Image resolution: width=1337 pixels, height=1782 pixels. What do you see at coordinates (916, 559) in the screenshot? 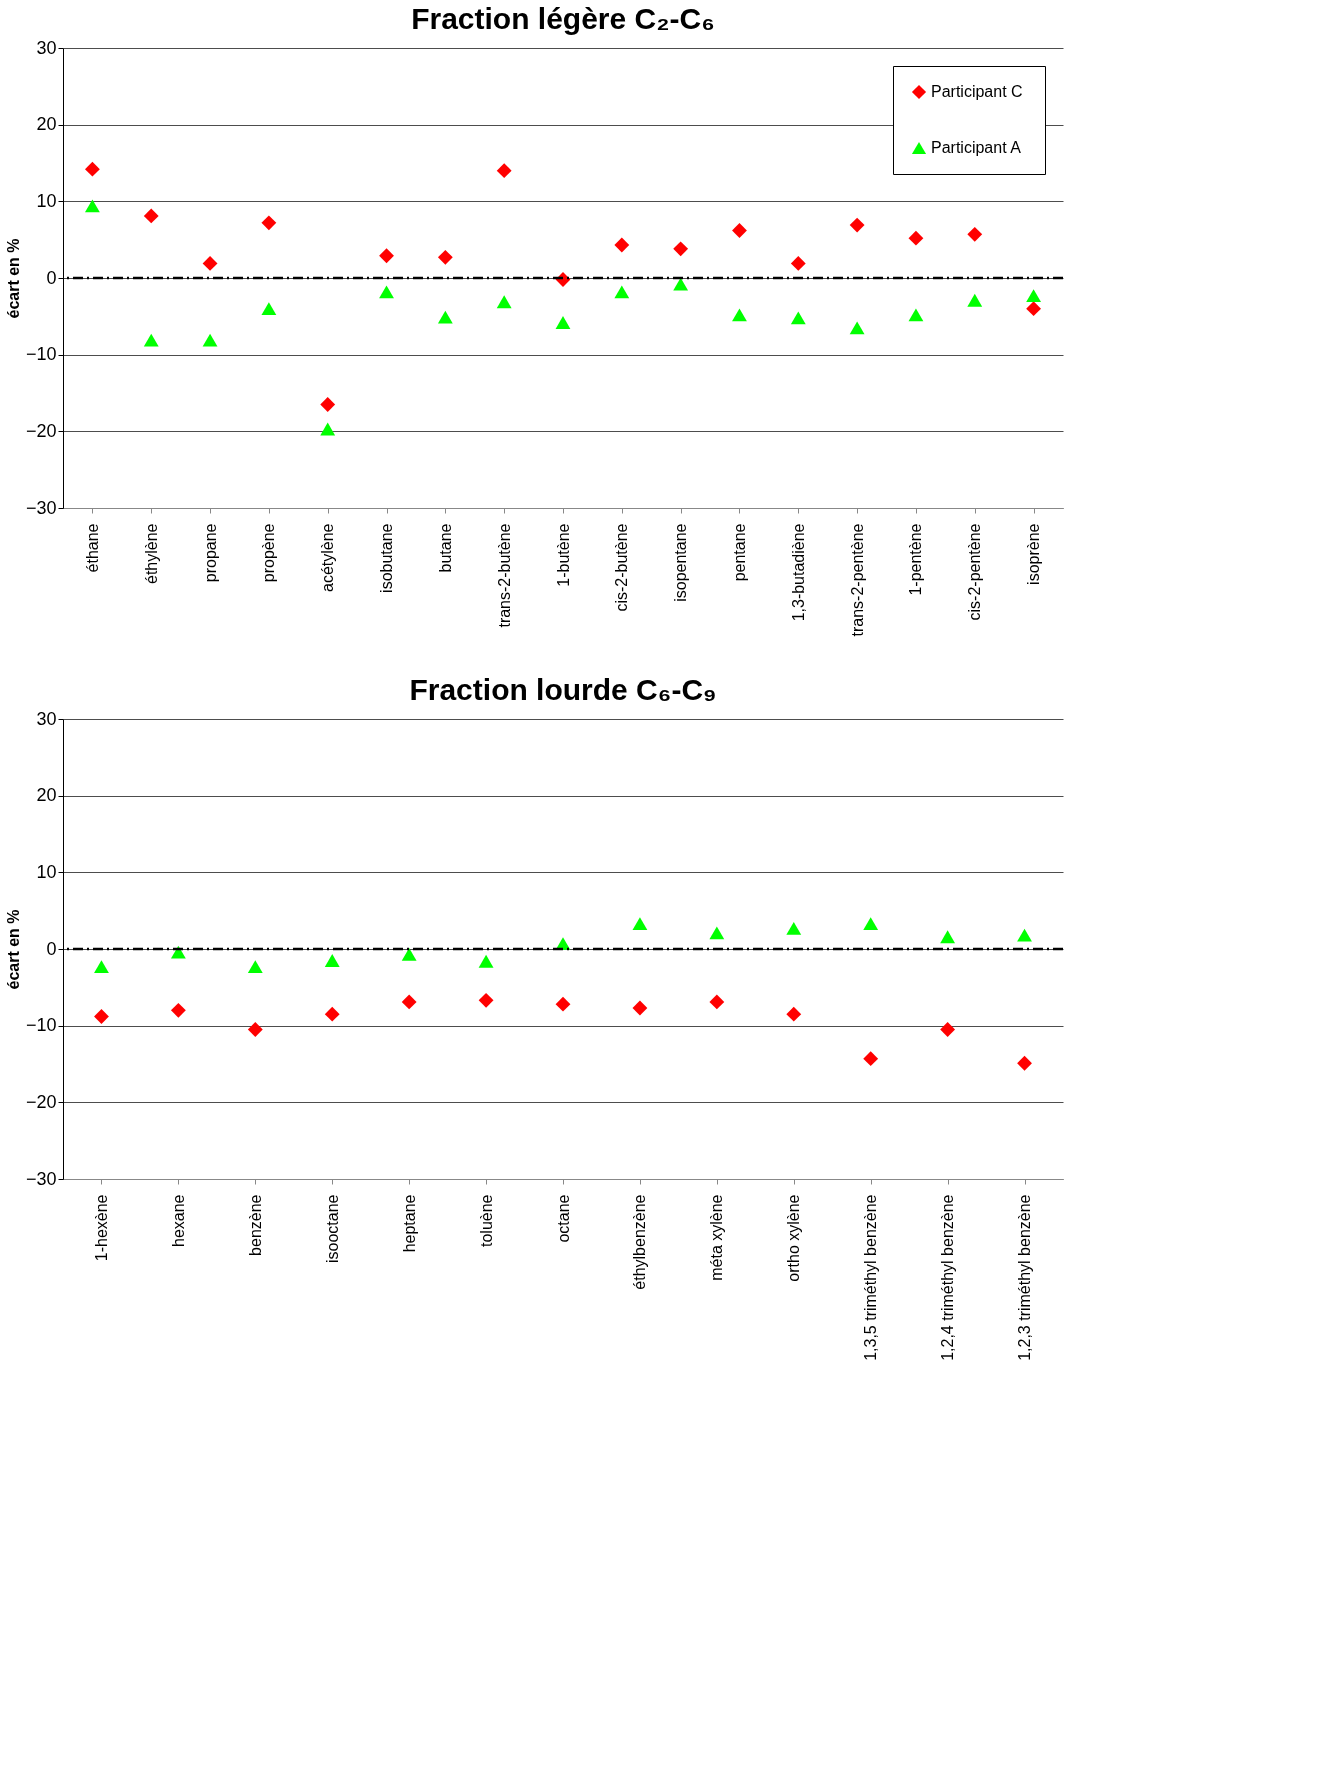
I see `x-tick-label: 1-pentène` at bounding box center [916, 559].